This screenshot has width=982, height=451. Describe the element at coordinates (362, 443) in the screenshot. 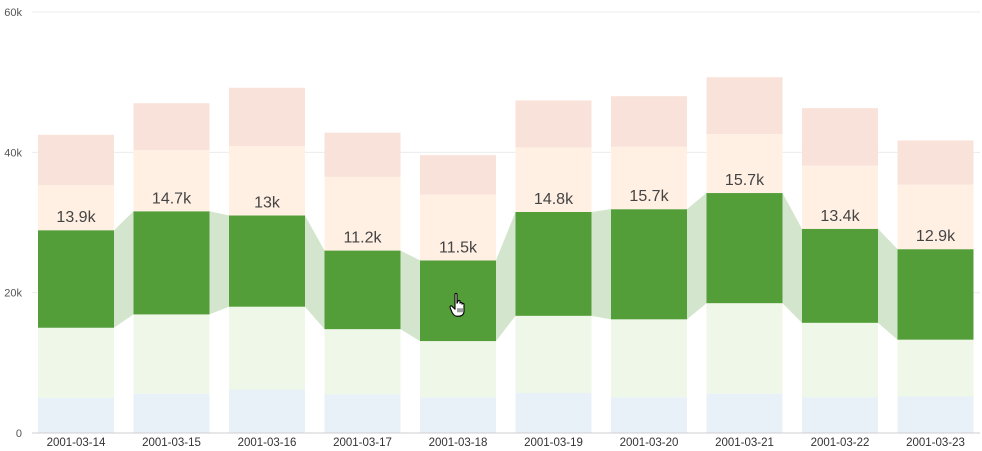

I see `x-tick-label: 2001-03-17` at that location.